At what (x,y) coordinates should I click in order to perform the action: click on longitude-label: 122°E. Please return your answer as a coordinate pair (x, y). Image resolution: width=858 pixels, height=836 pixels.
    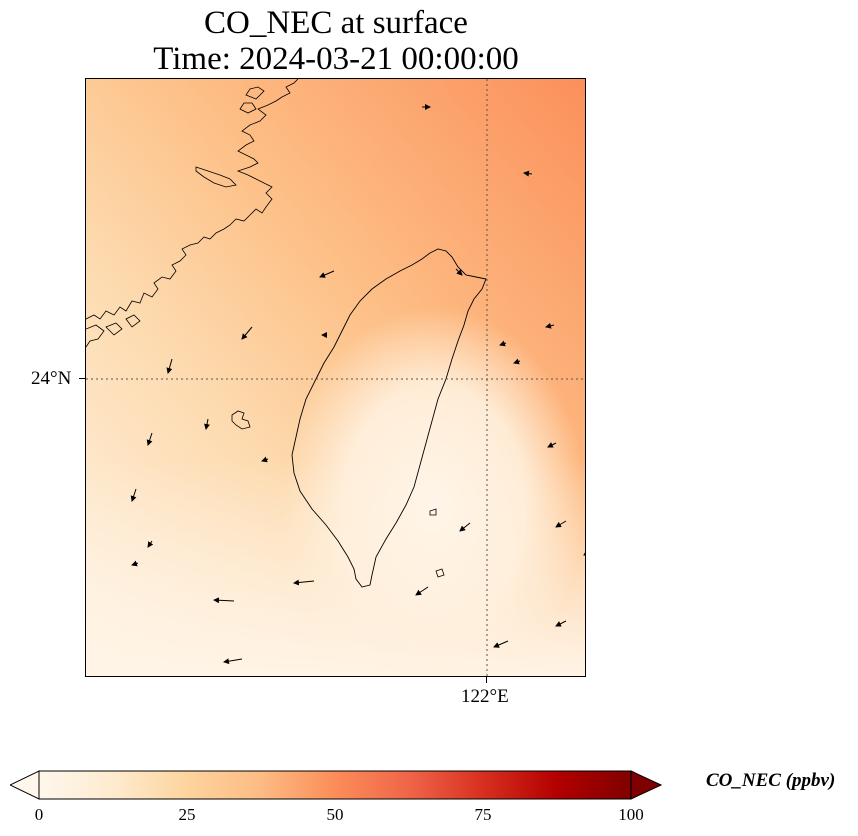
    Looking at the image, I should click on (485, 696).